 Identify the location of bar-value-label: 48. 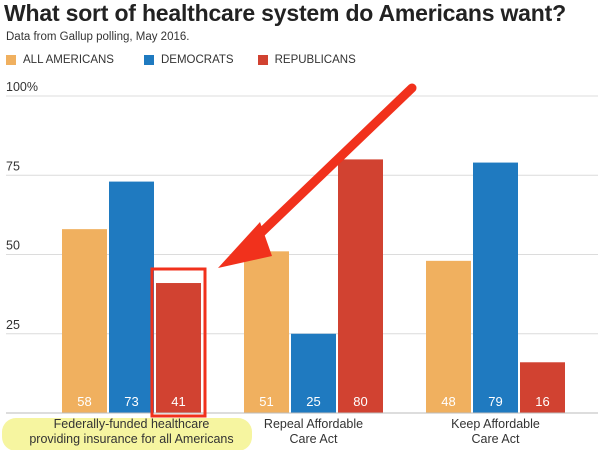
(448, 401).